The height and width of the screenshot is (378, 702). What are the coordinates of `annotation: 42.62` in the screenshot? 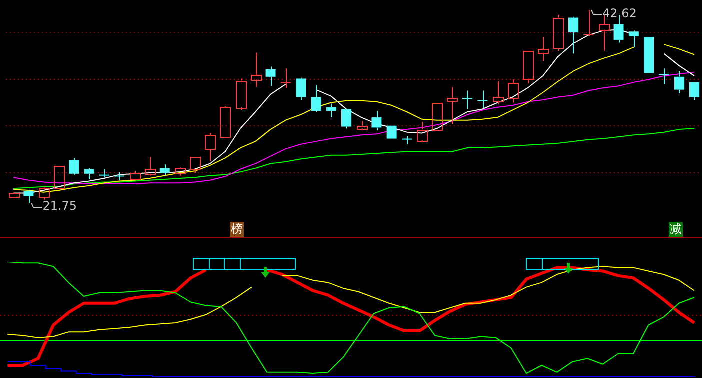 It's located at (619, 13).